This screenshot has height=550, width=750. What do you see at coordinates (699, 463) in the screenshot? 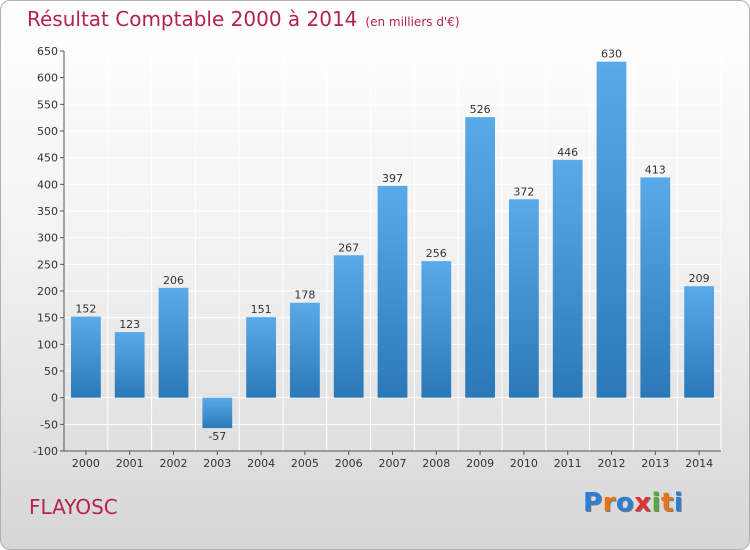
I see `x-tick-label: 2014` at bounding box center [699, 463].